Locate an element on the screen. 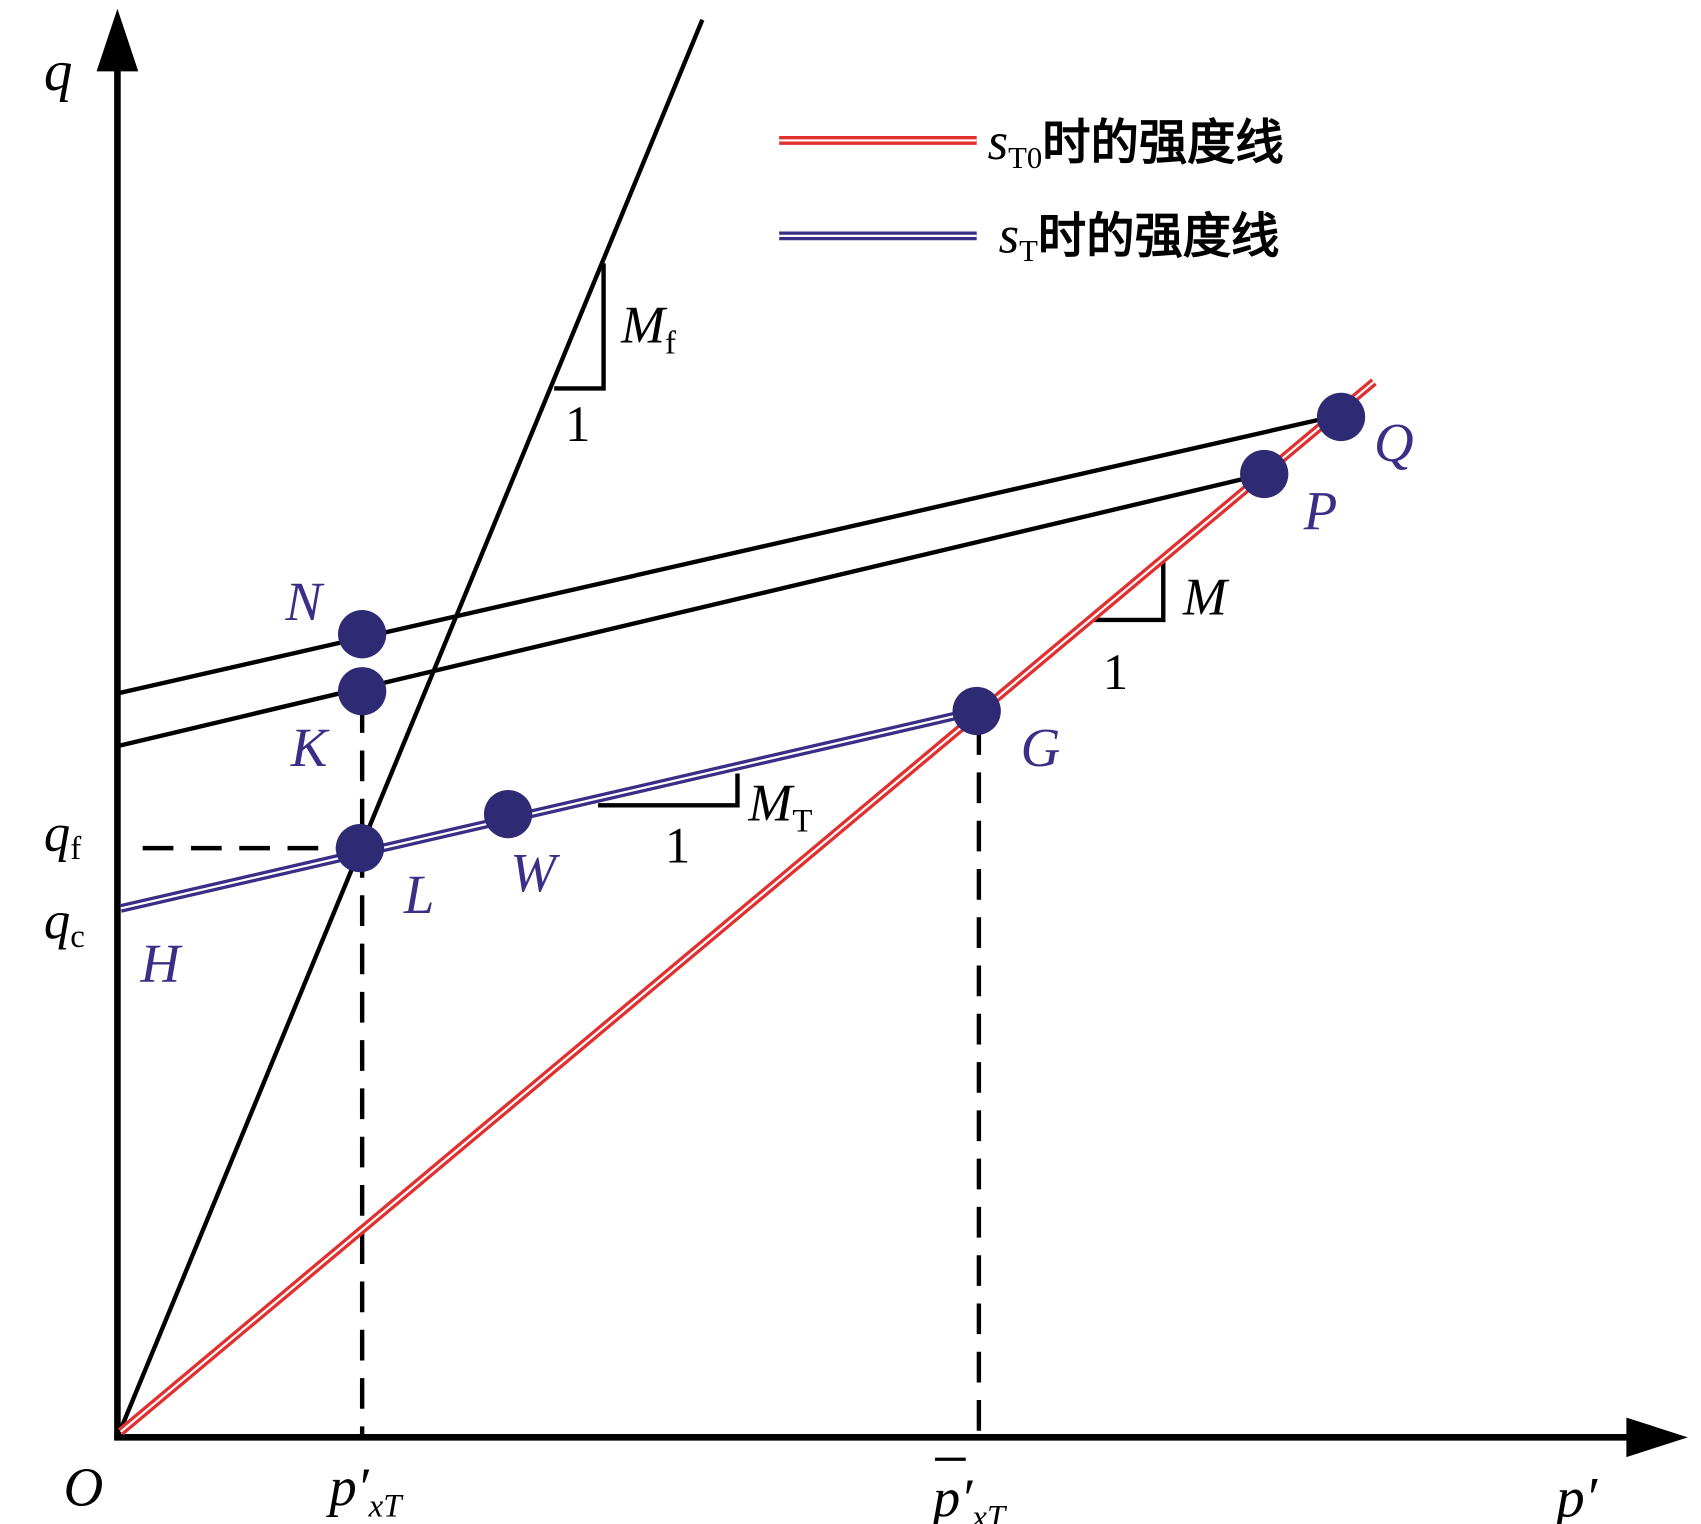 Image resolution: width=1701 pixels, height=1524 pixels. label-k: K is located at coordinates (310, 747).